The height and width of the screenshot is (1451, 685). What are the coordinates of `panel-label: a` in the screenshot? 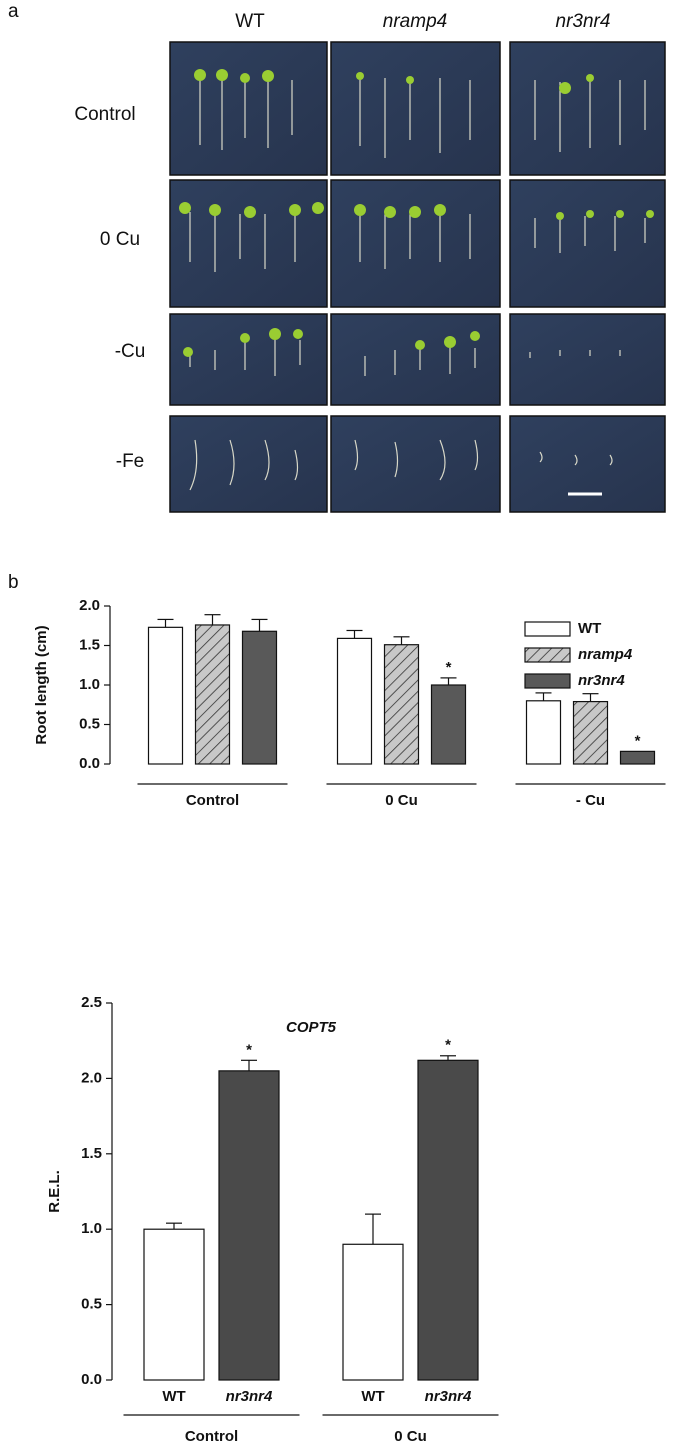 It's located at (13, 11).